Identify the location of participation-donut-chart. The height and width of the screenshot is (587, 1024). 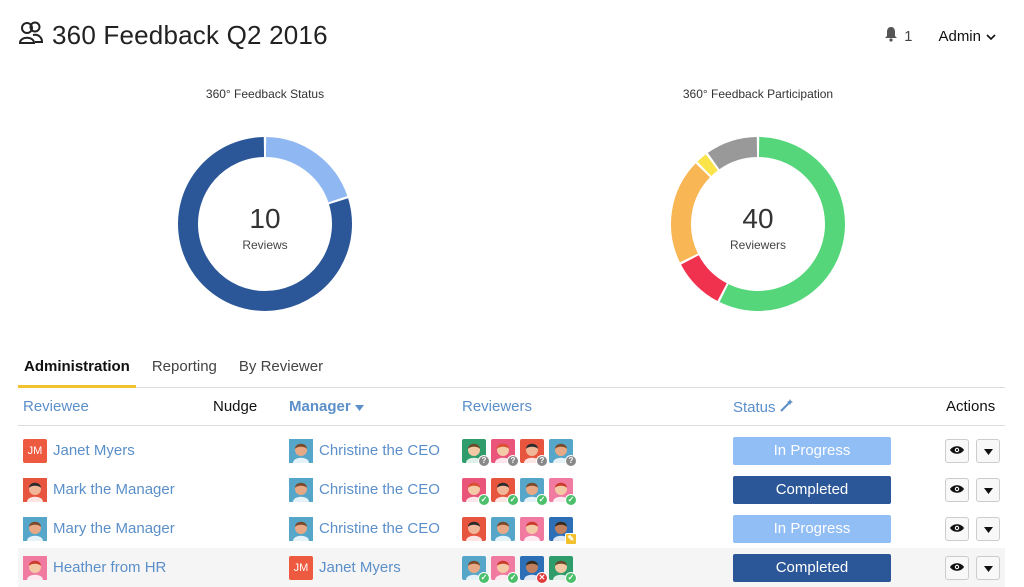
(758, 224).